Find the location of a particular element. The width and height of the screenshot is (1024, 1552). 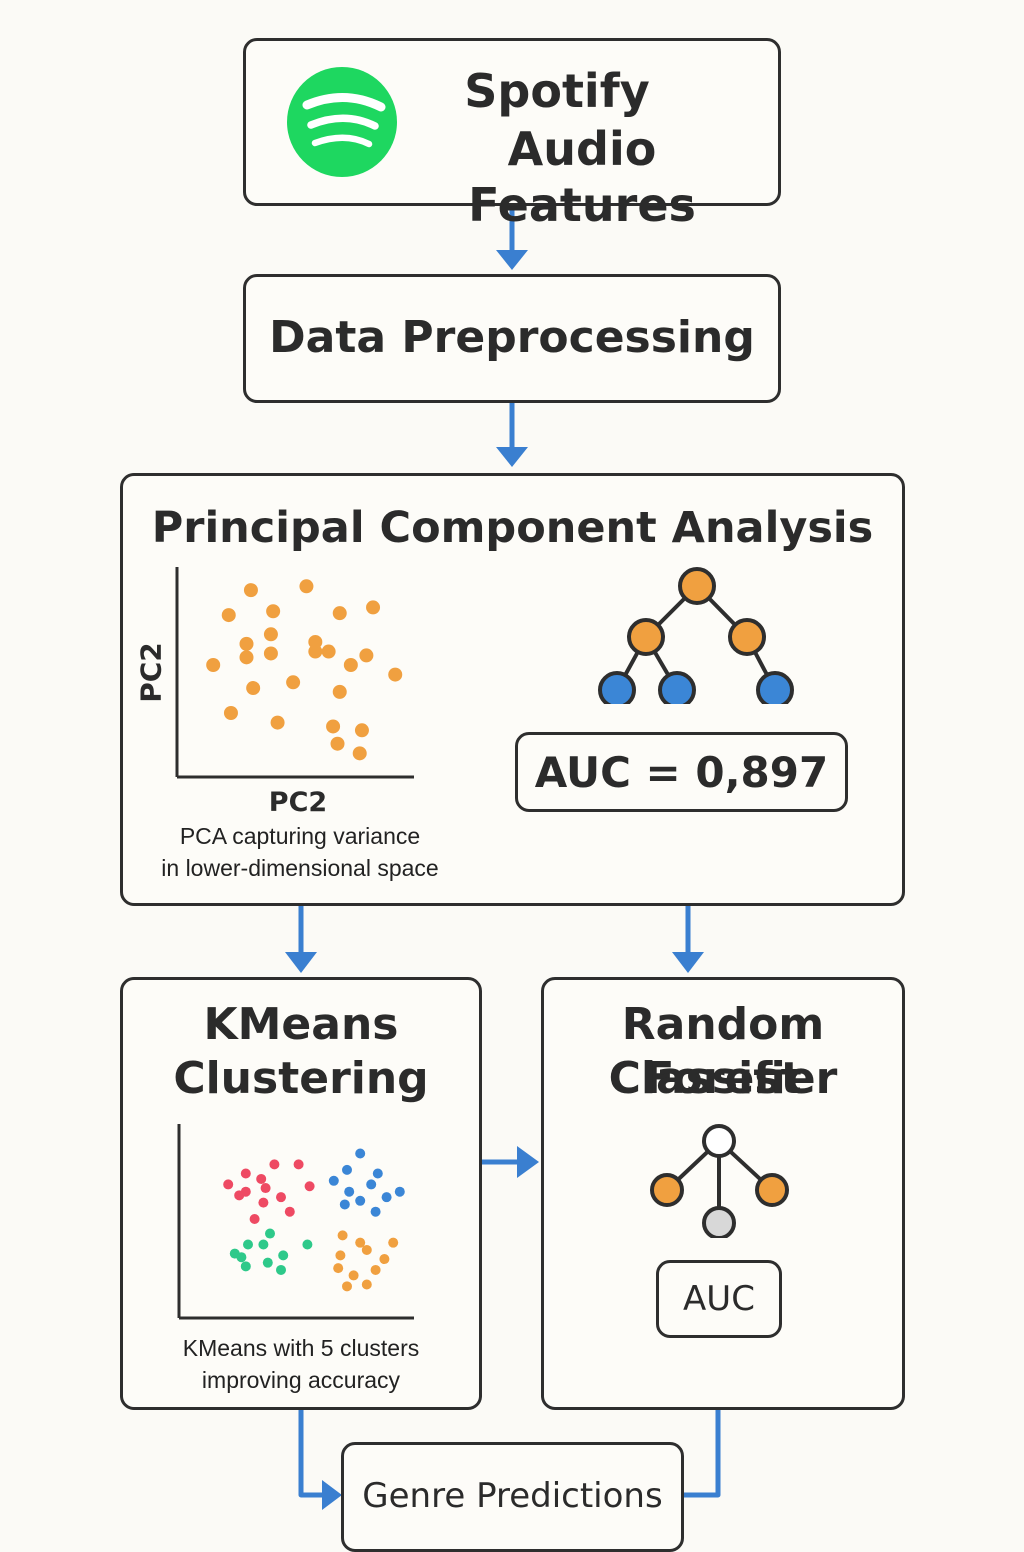

decision-tree-icon is located at coordinates (696, 635).